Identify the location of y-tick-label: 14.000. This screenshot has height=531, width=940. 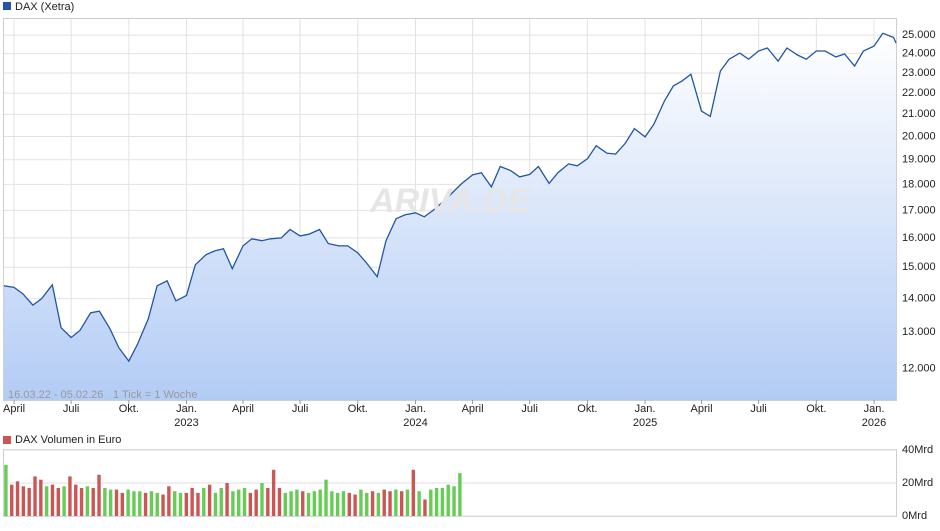
(919, 298).